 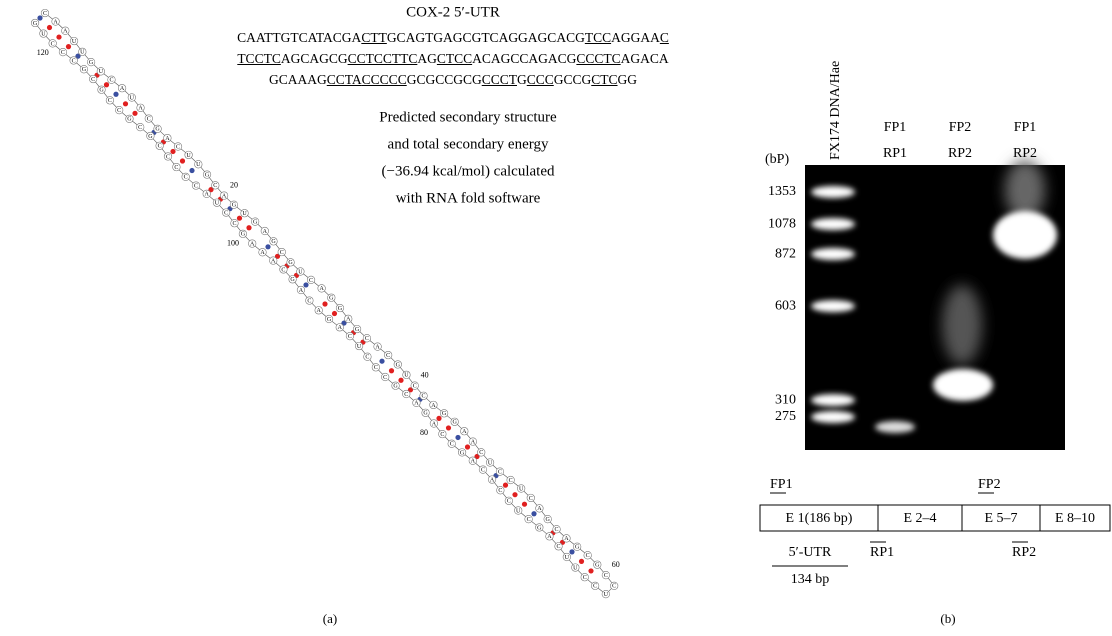 What do you see at coordinates (234, 185) in the screenshot?
I see `position-number: 20` at bounding box center [234, 185].